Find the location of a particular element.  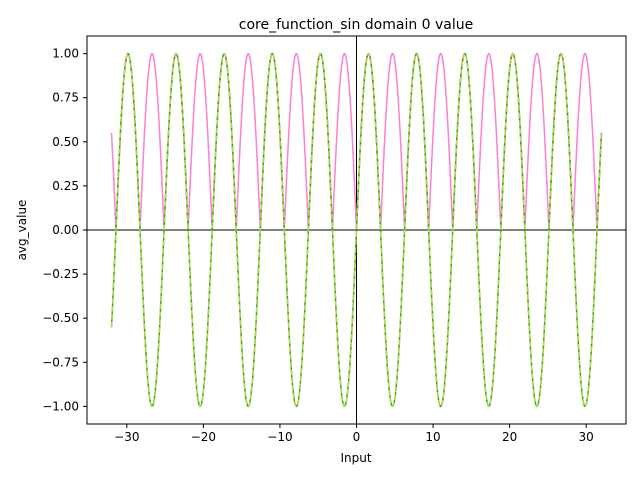

x-tick-label: −30 is located at coordinates (126, 437).